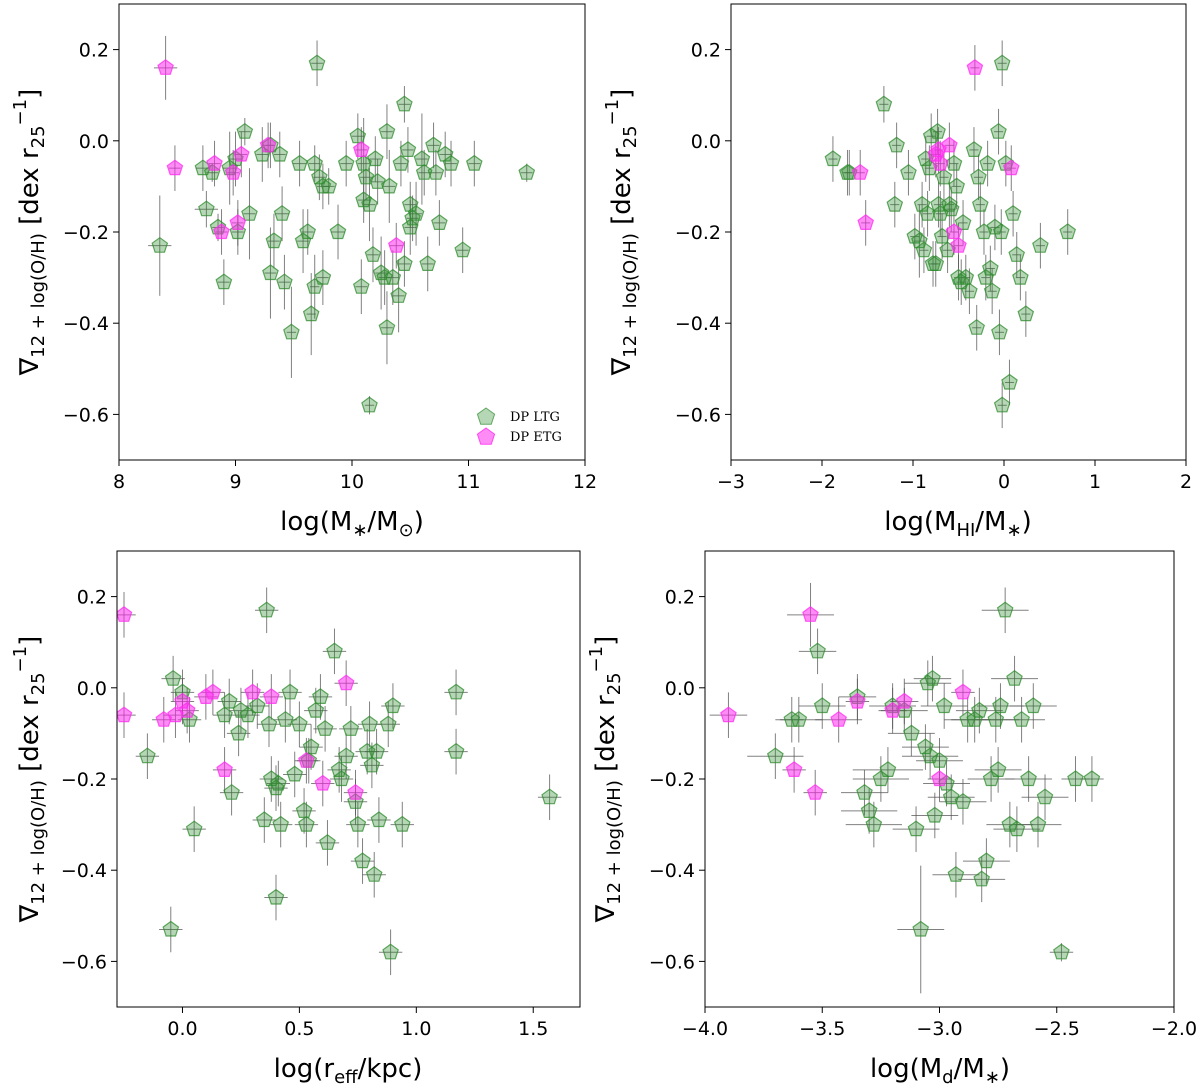 The width and height of the screenshot is (1200, 1088). Describe the element at coordinates (1095, 482) in the screenshot. I see `x-tick-label: 1` at that location.